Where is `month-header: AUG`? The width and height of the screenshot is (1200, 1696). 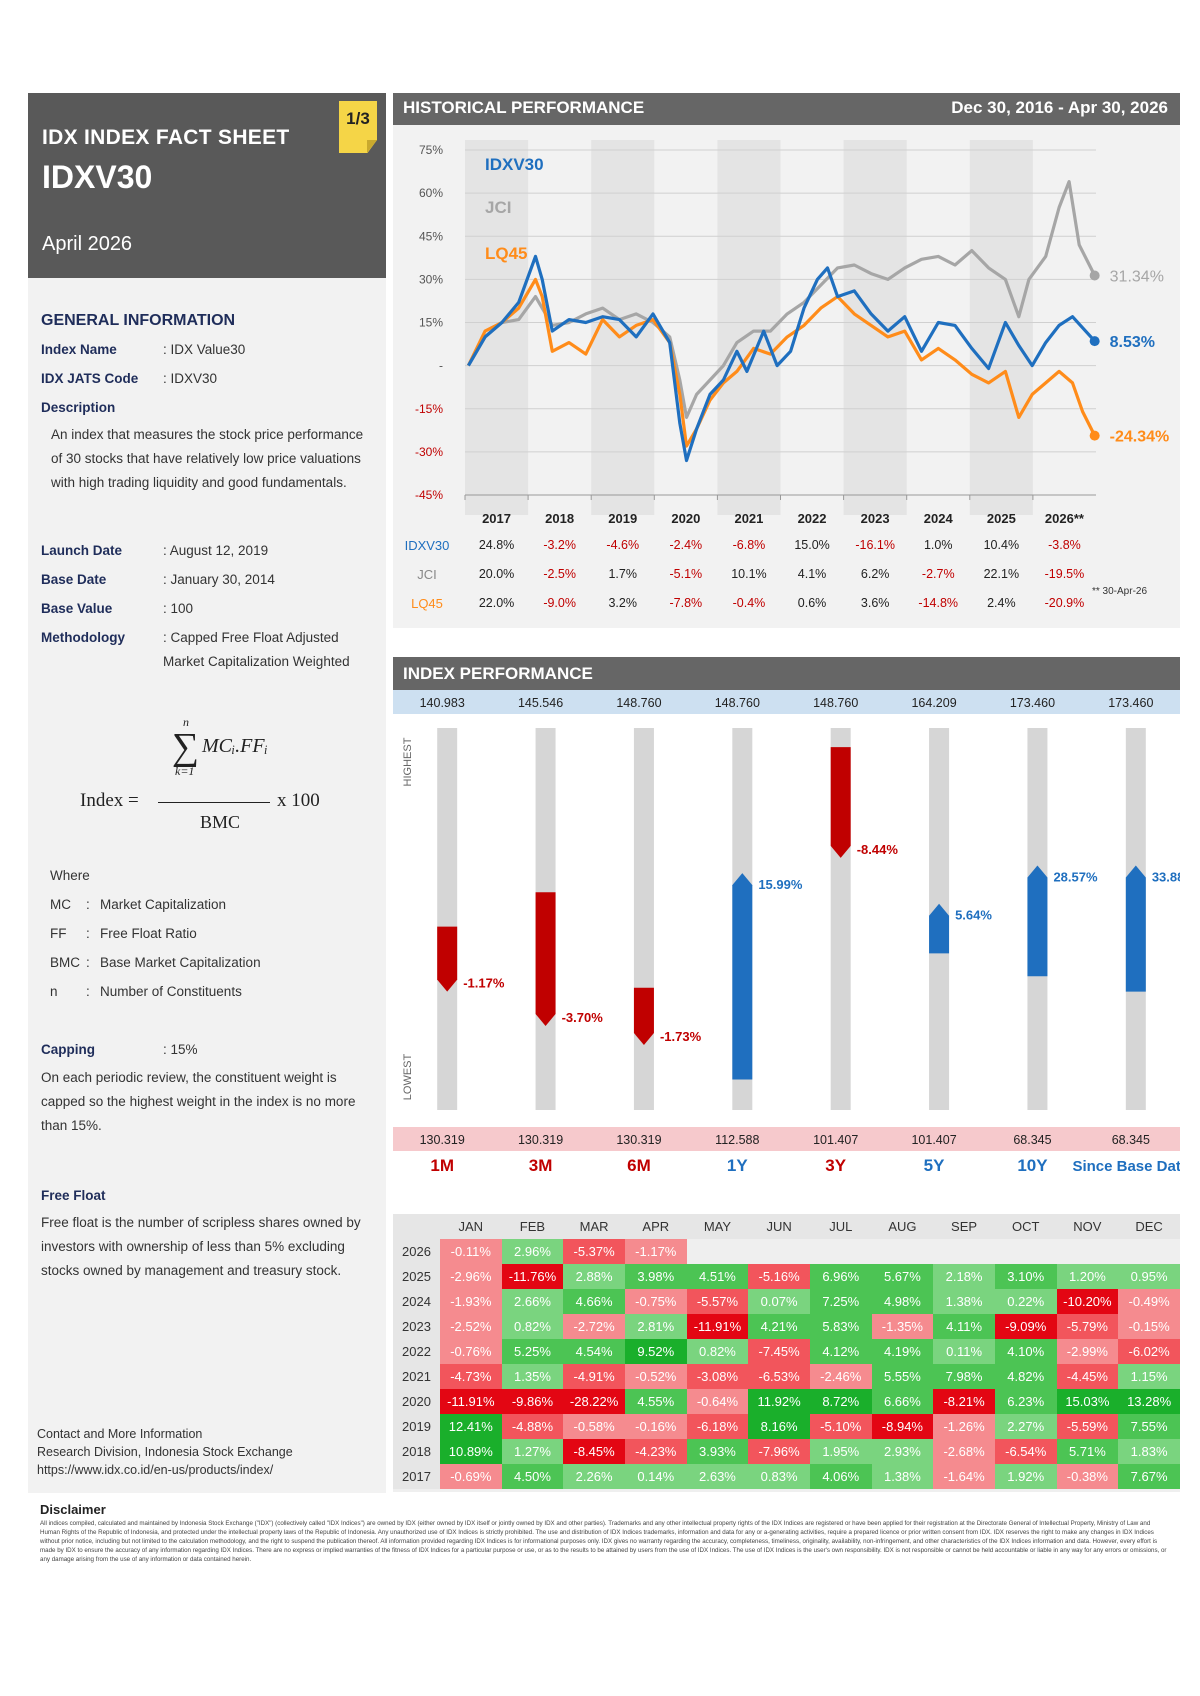
month-header: AUG is located at coordinates (902, 1226).